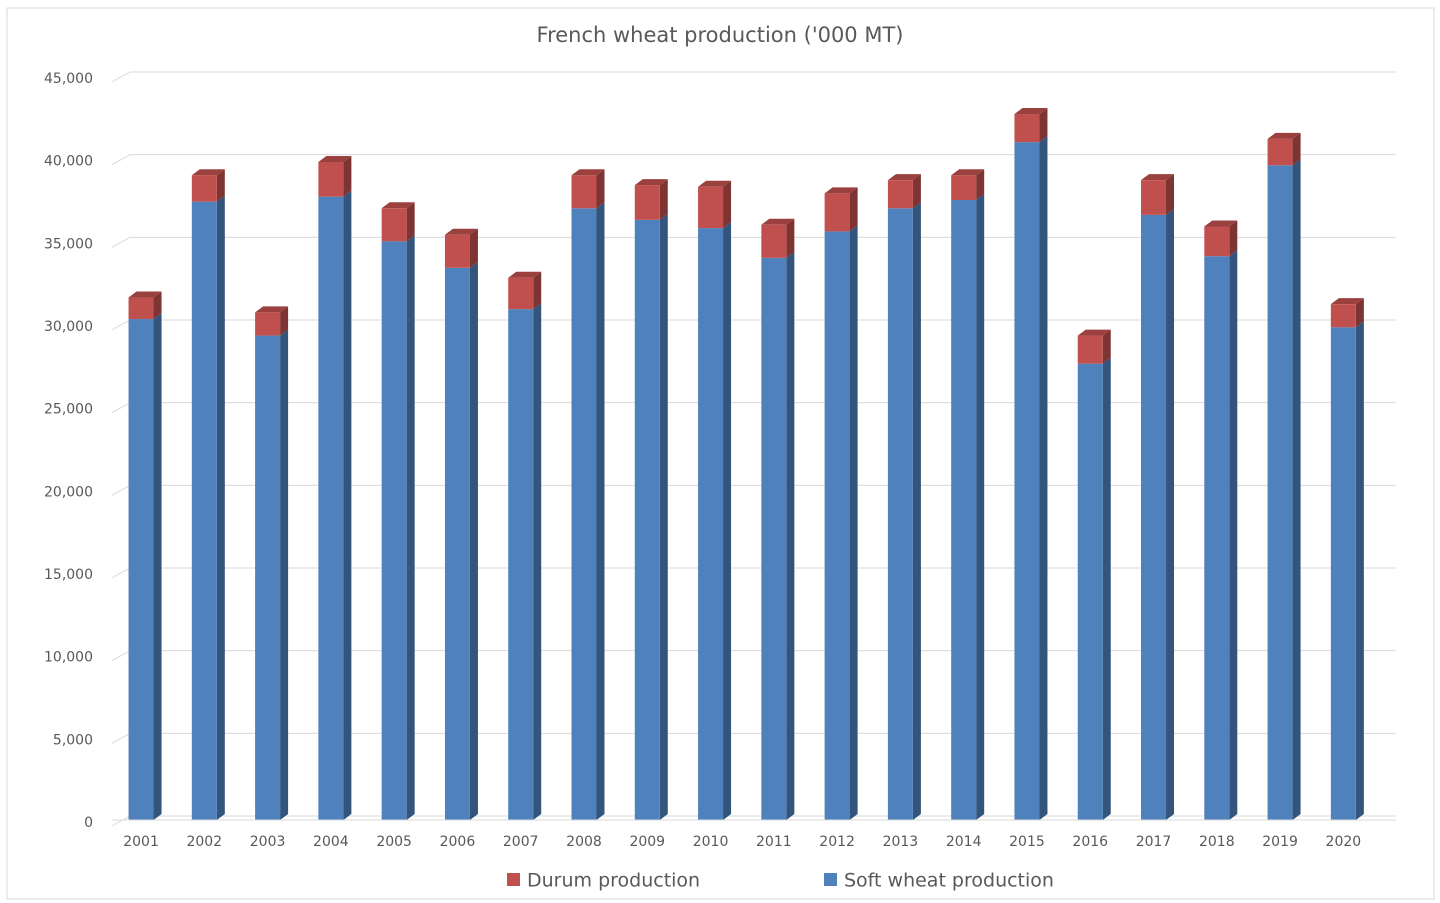 The height and width of the screenshot is (903, 1440). Describe the element at coordinates (68, 244) in the screenshot. I see `y-tick-label: 35,000` at that location.